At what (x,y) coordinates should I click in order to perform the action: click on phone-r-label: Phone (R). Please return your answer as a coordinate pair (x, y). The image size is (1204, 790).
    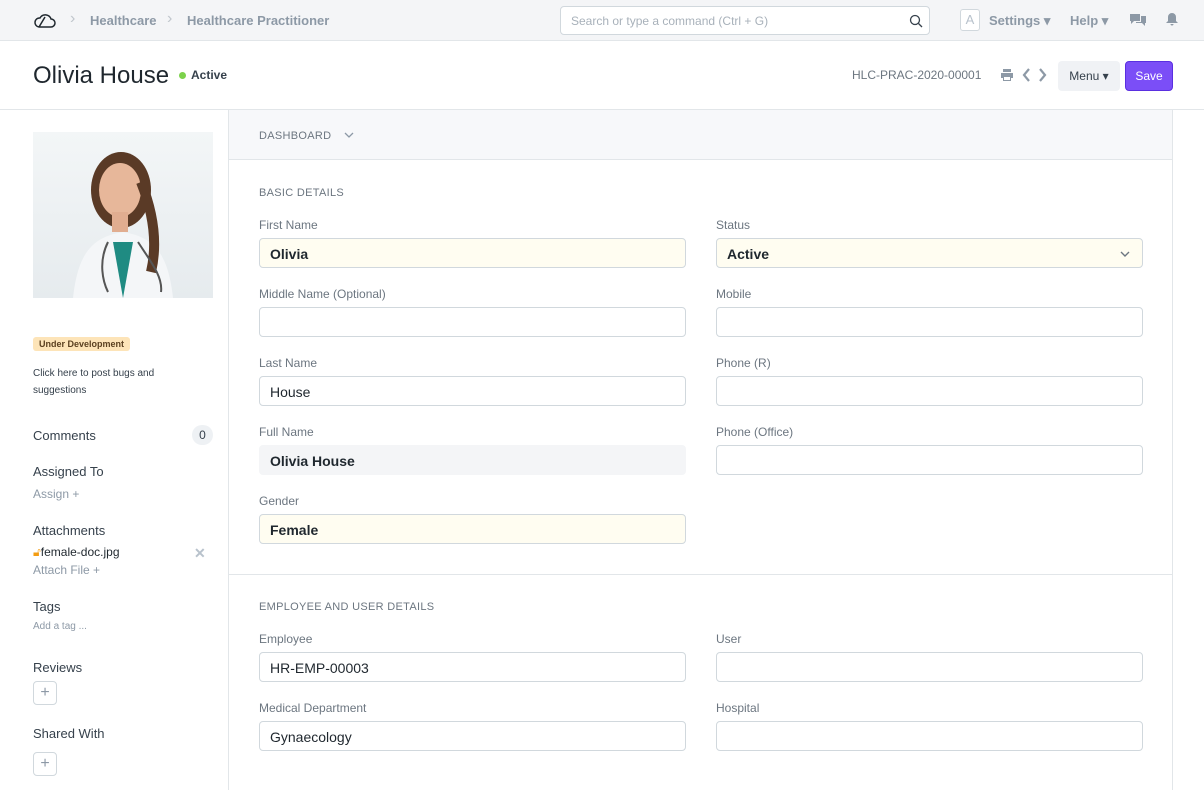
    Looking at the image, I should click on (743, 363).